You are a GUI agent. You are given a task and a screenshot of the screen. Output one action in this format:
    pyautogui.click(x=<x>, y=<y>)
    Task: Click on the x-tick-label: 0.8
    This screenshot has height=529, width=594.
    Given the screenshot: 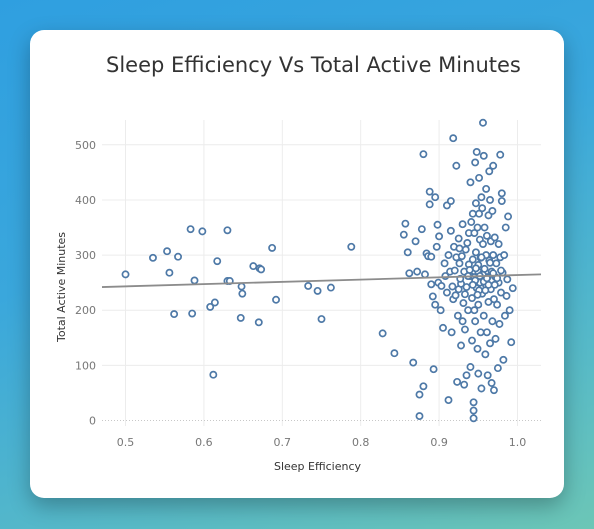 What is the action you would take?
    pyautogui.click(x=361, y=442)
    